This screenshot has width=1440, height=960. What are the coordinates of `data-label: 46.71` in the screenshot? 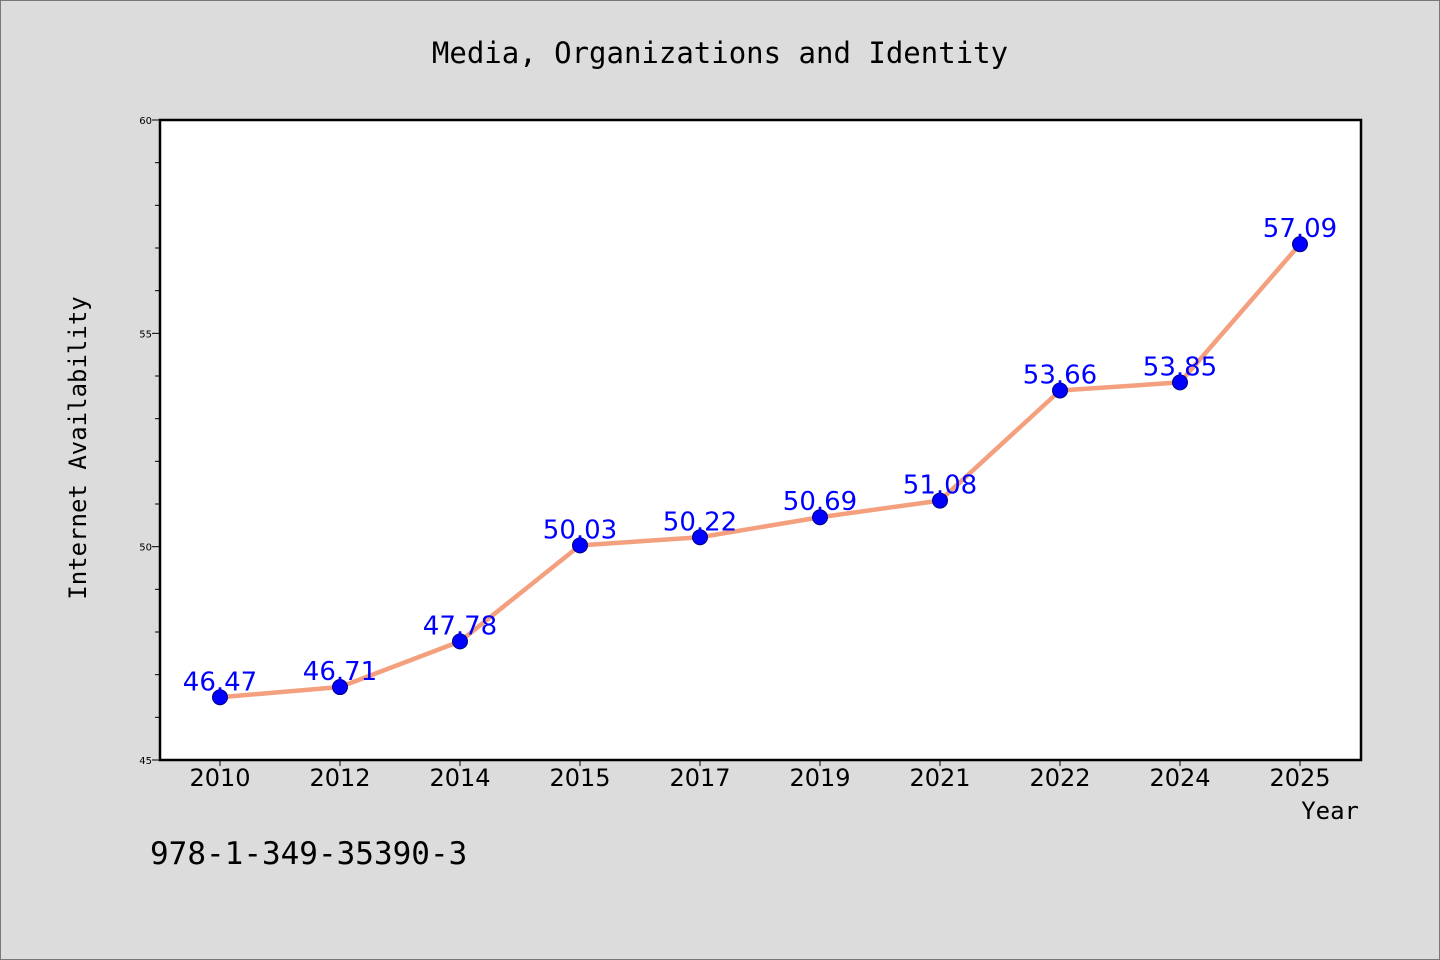 It's located at (340, 672).